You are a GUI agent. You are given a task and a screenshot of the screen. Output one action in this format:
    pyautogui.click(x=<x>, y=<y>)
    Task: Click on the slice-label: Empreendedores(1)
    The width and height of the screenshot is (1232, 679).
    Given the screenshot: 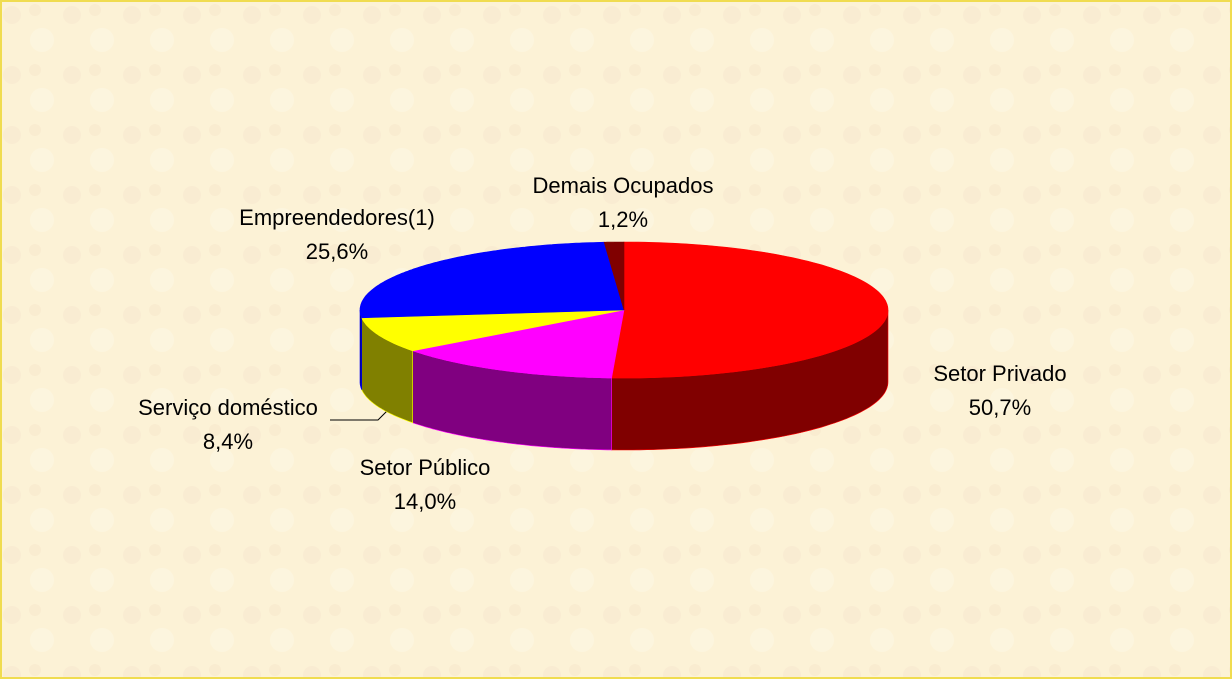 What is the action you would take?
    pyautogui.click(x=337, y=217)
    